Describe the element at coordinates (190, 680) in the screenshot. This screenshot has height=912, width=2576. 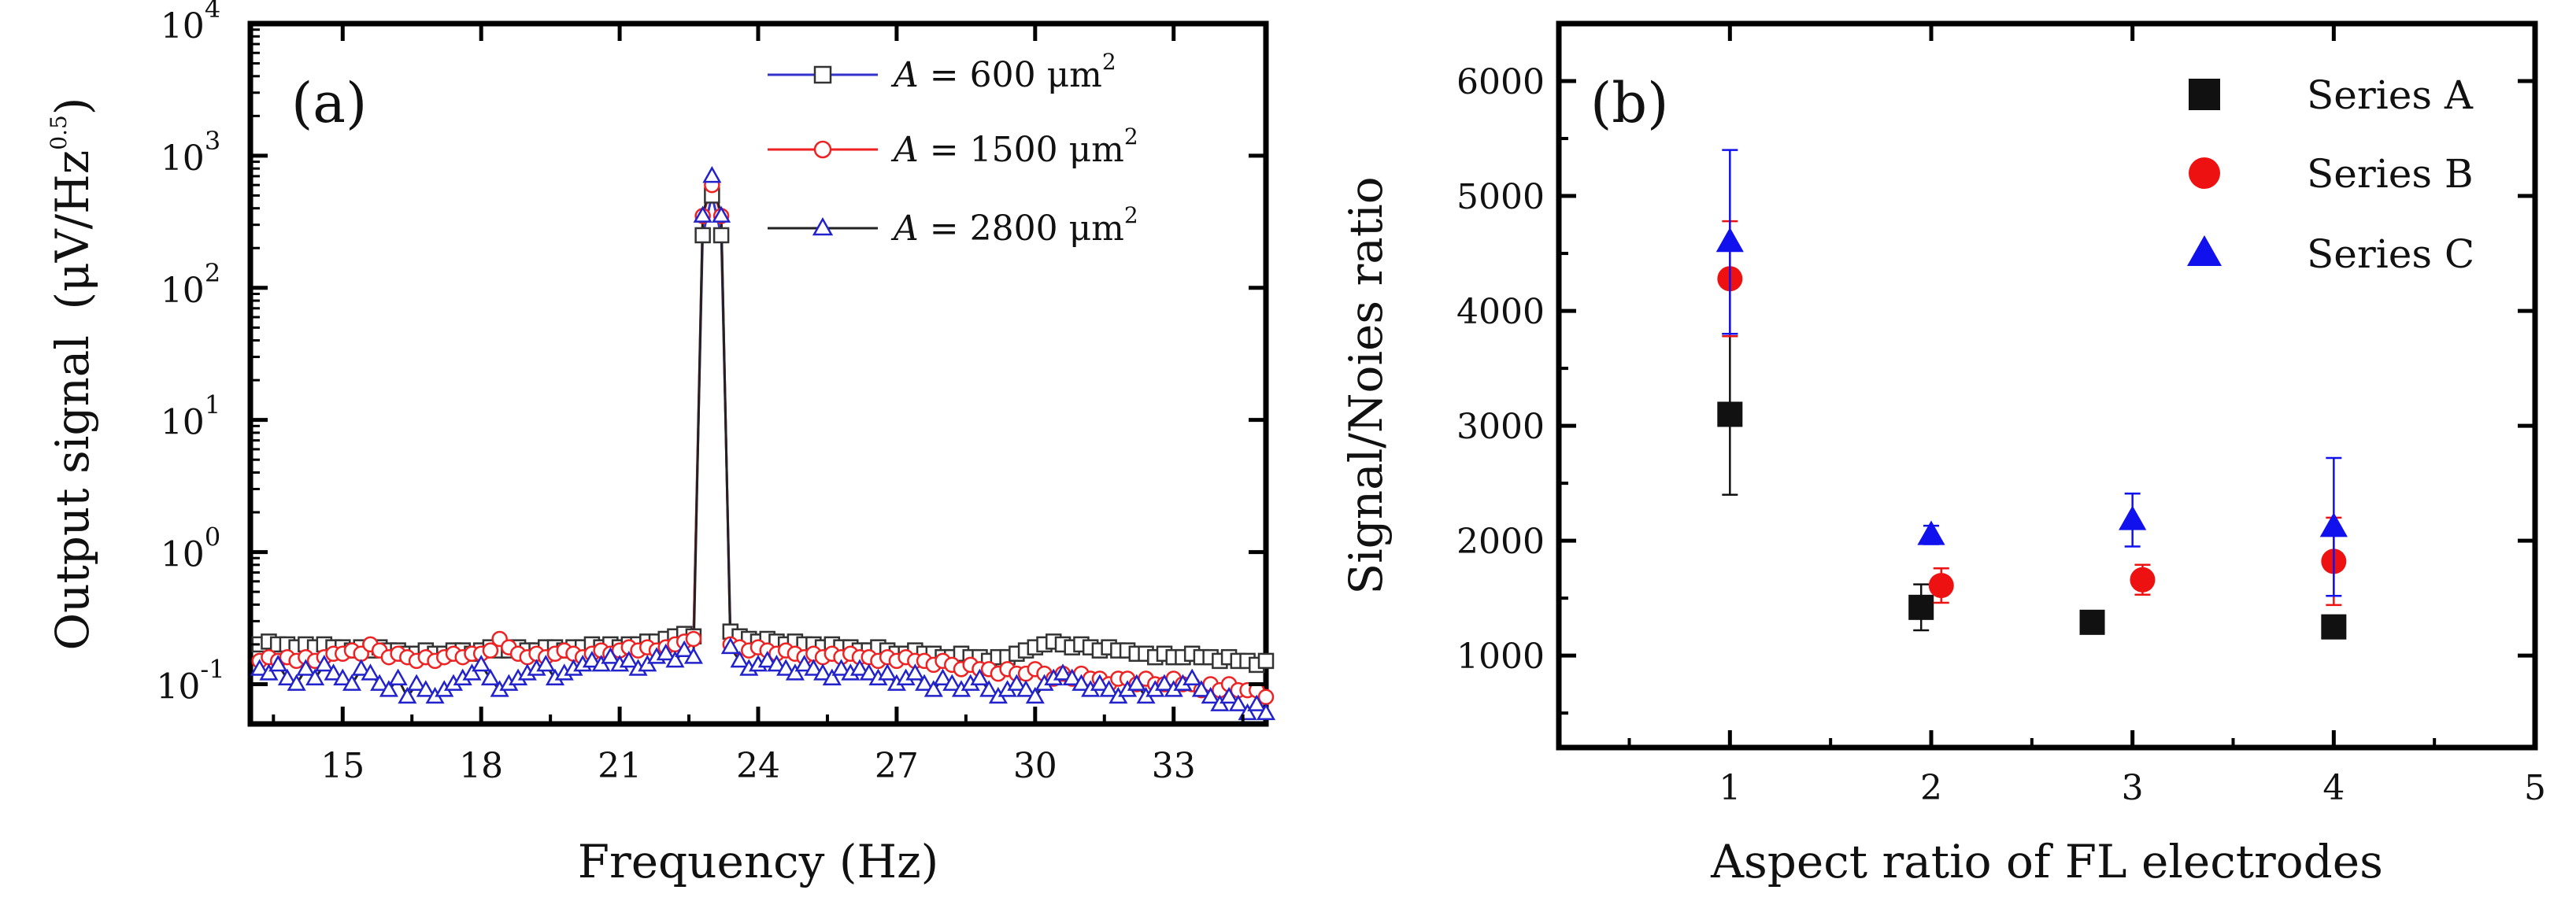
I see `chart-a-y-tick-label: 10⁻¹` at that location.